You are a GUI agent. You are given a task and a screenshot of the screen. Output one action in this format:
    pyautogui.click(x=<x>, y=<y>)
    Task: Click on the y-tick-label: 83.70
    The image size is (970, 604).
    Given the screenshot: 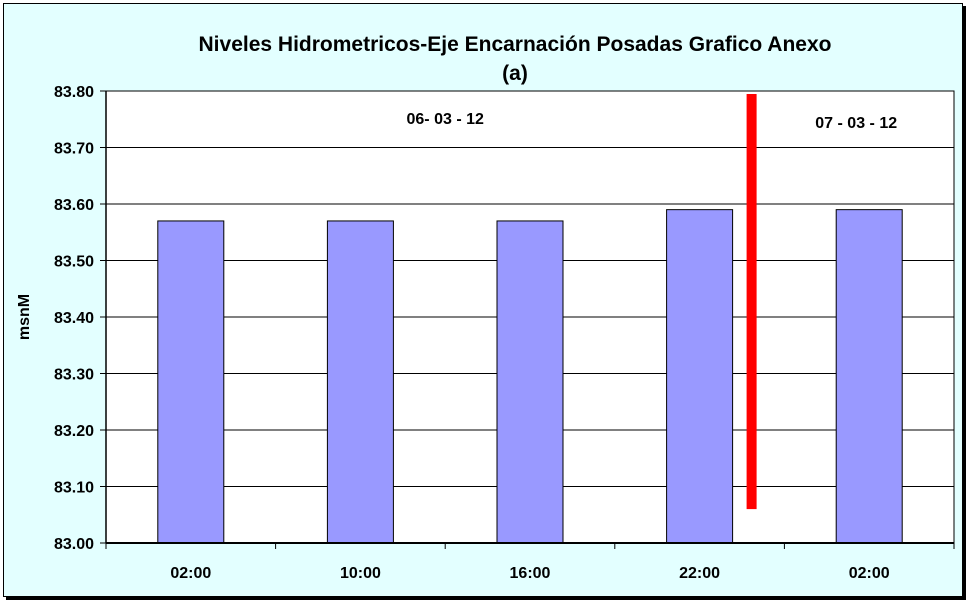 What is the action you would take?
    pyautogui.click(x=74, y=149)
    